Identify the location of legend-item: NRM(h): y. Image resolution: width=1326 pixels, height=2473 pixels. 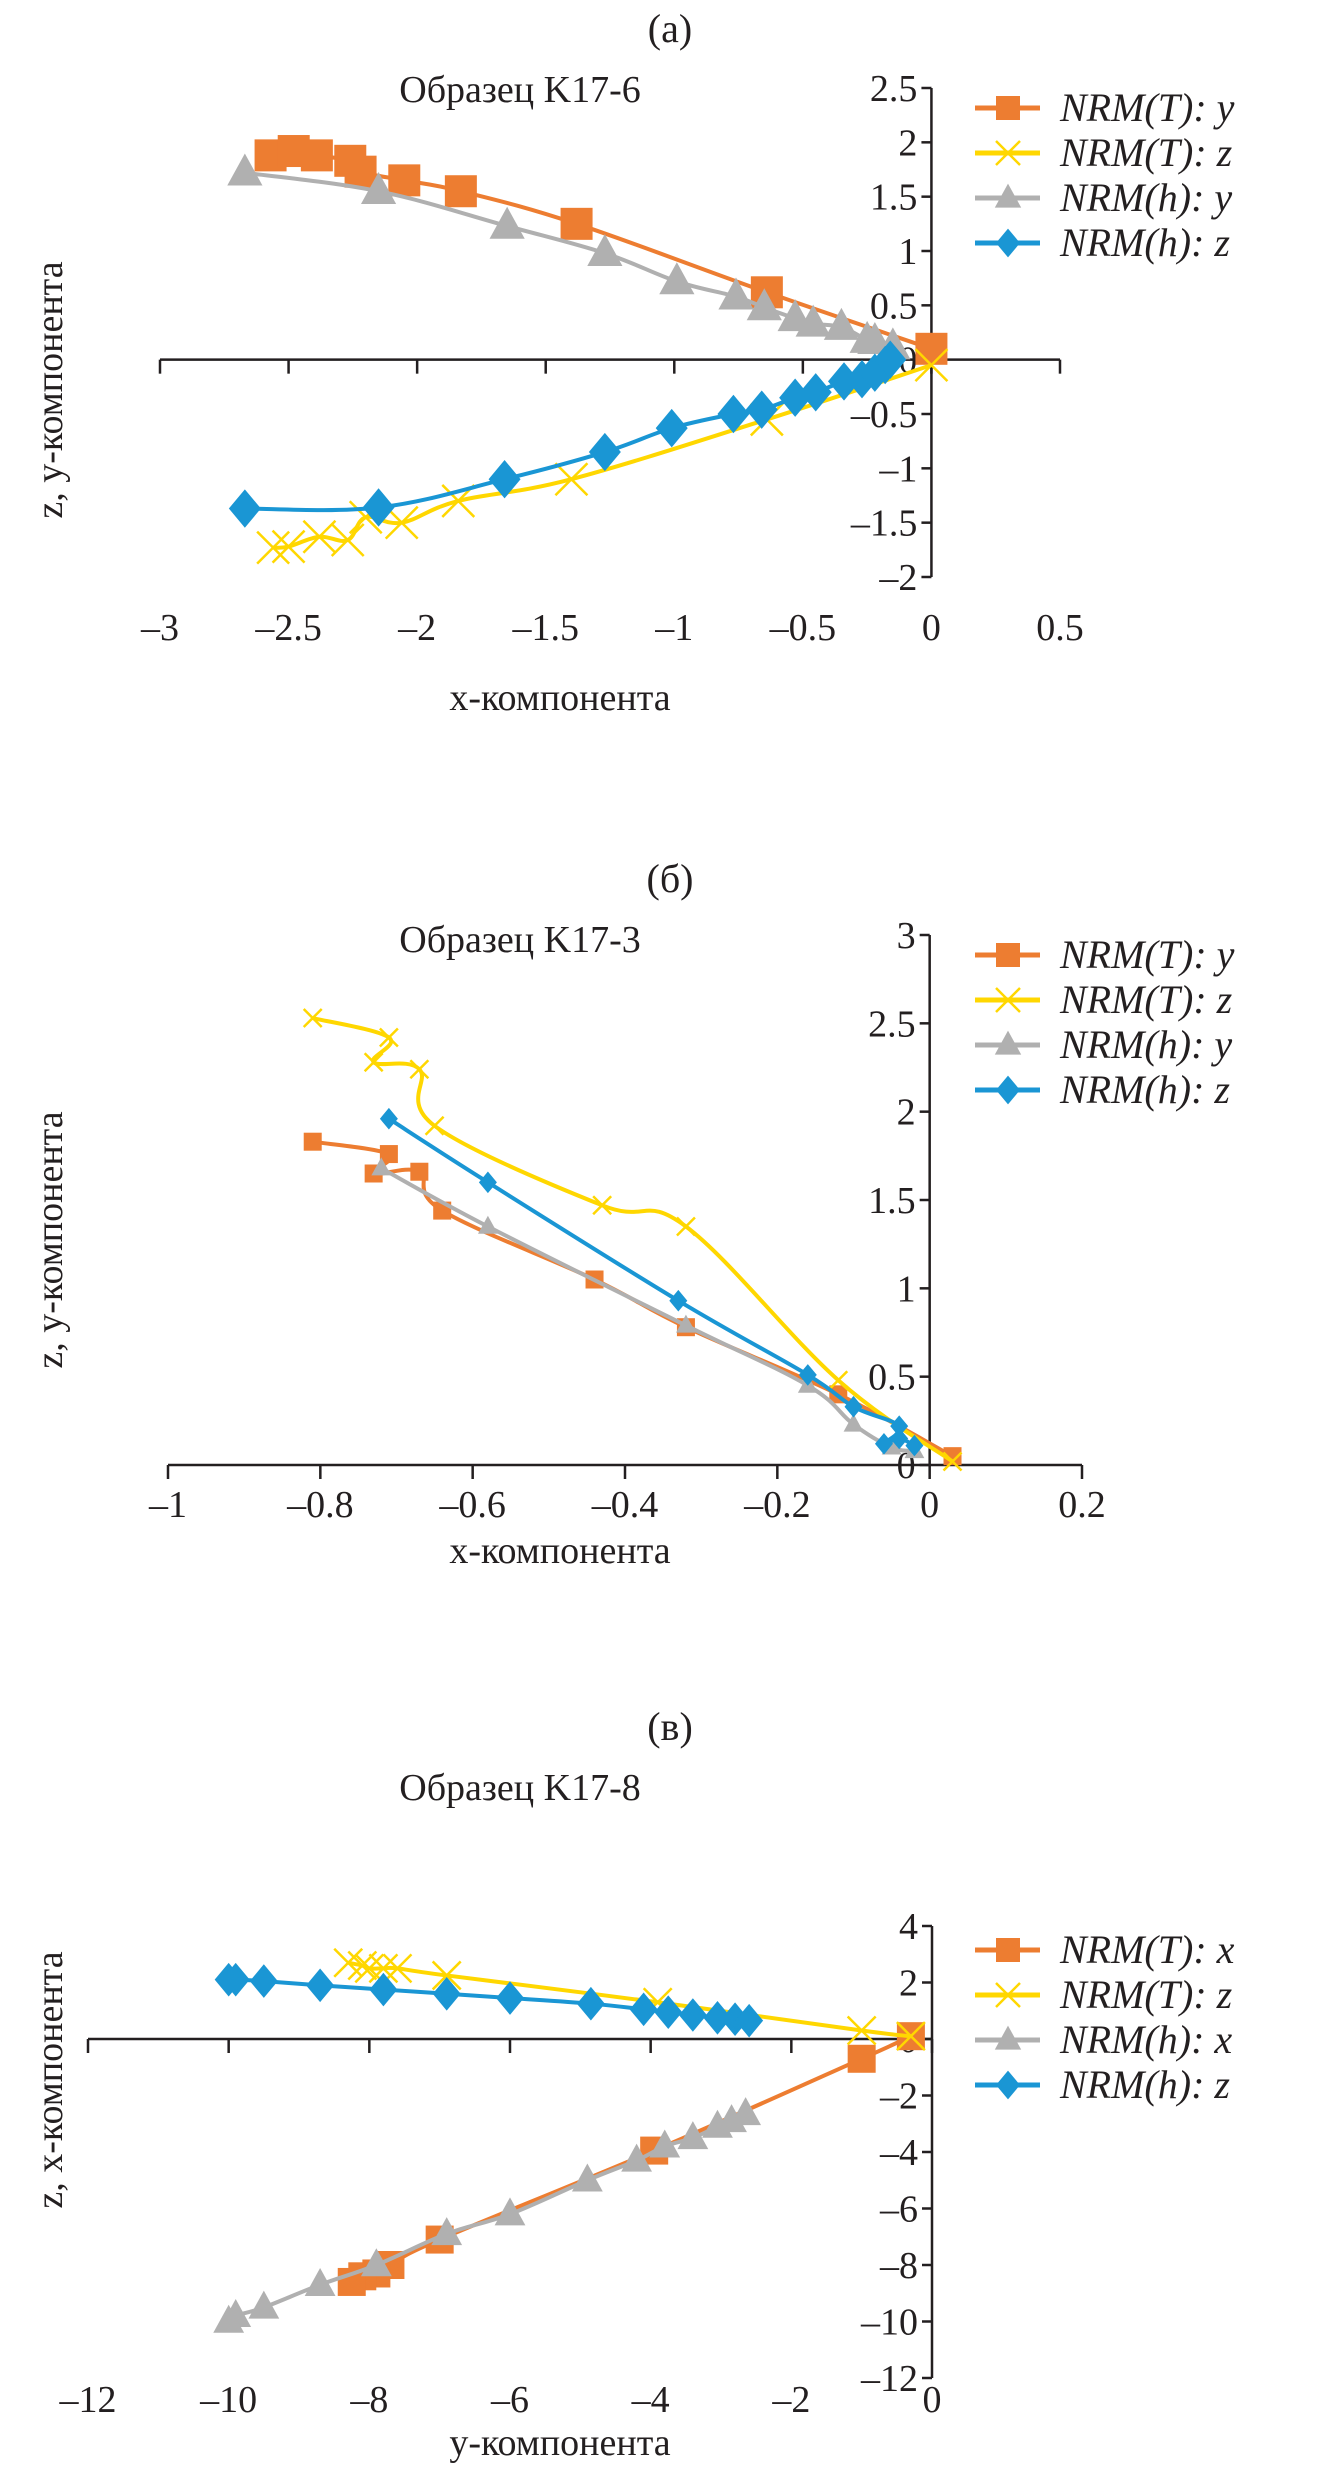
(1103, 197).